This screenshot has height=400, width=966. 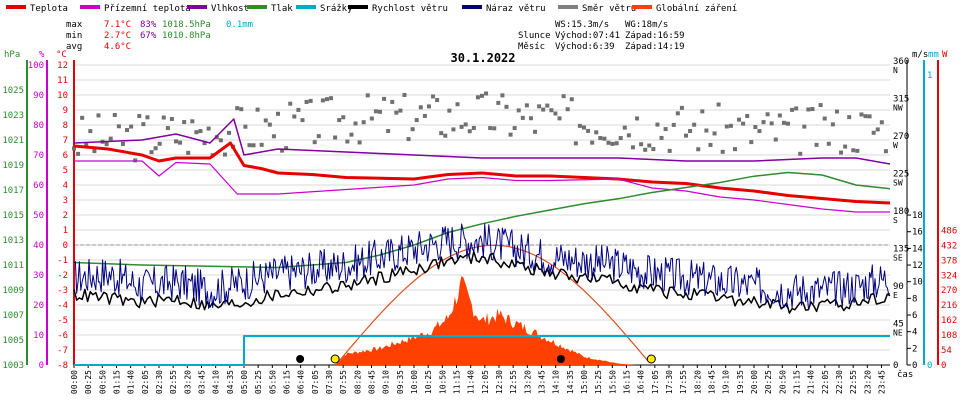 I want to click on x-tick-label: 04:35, so click(x=230, y=382).